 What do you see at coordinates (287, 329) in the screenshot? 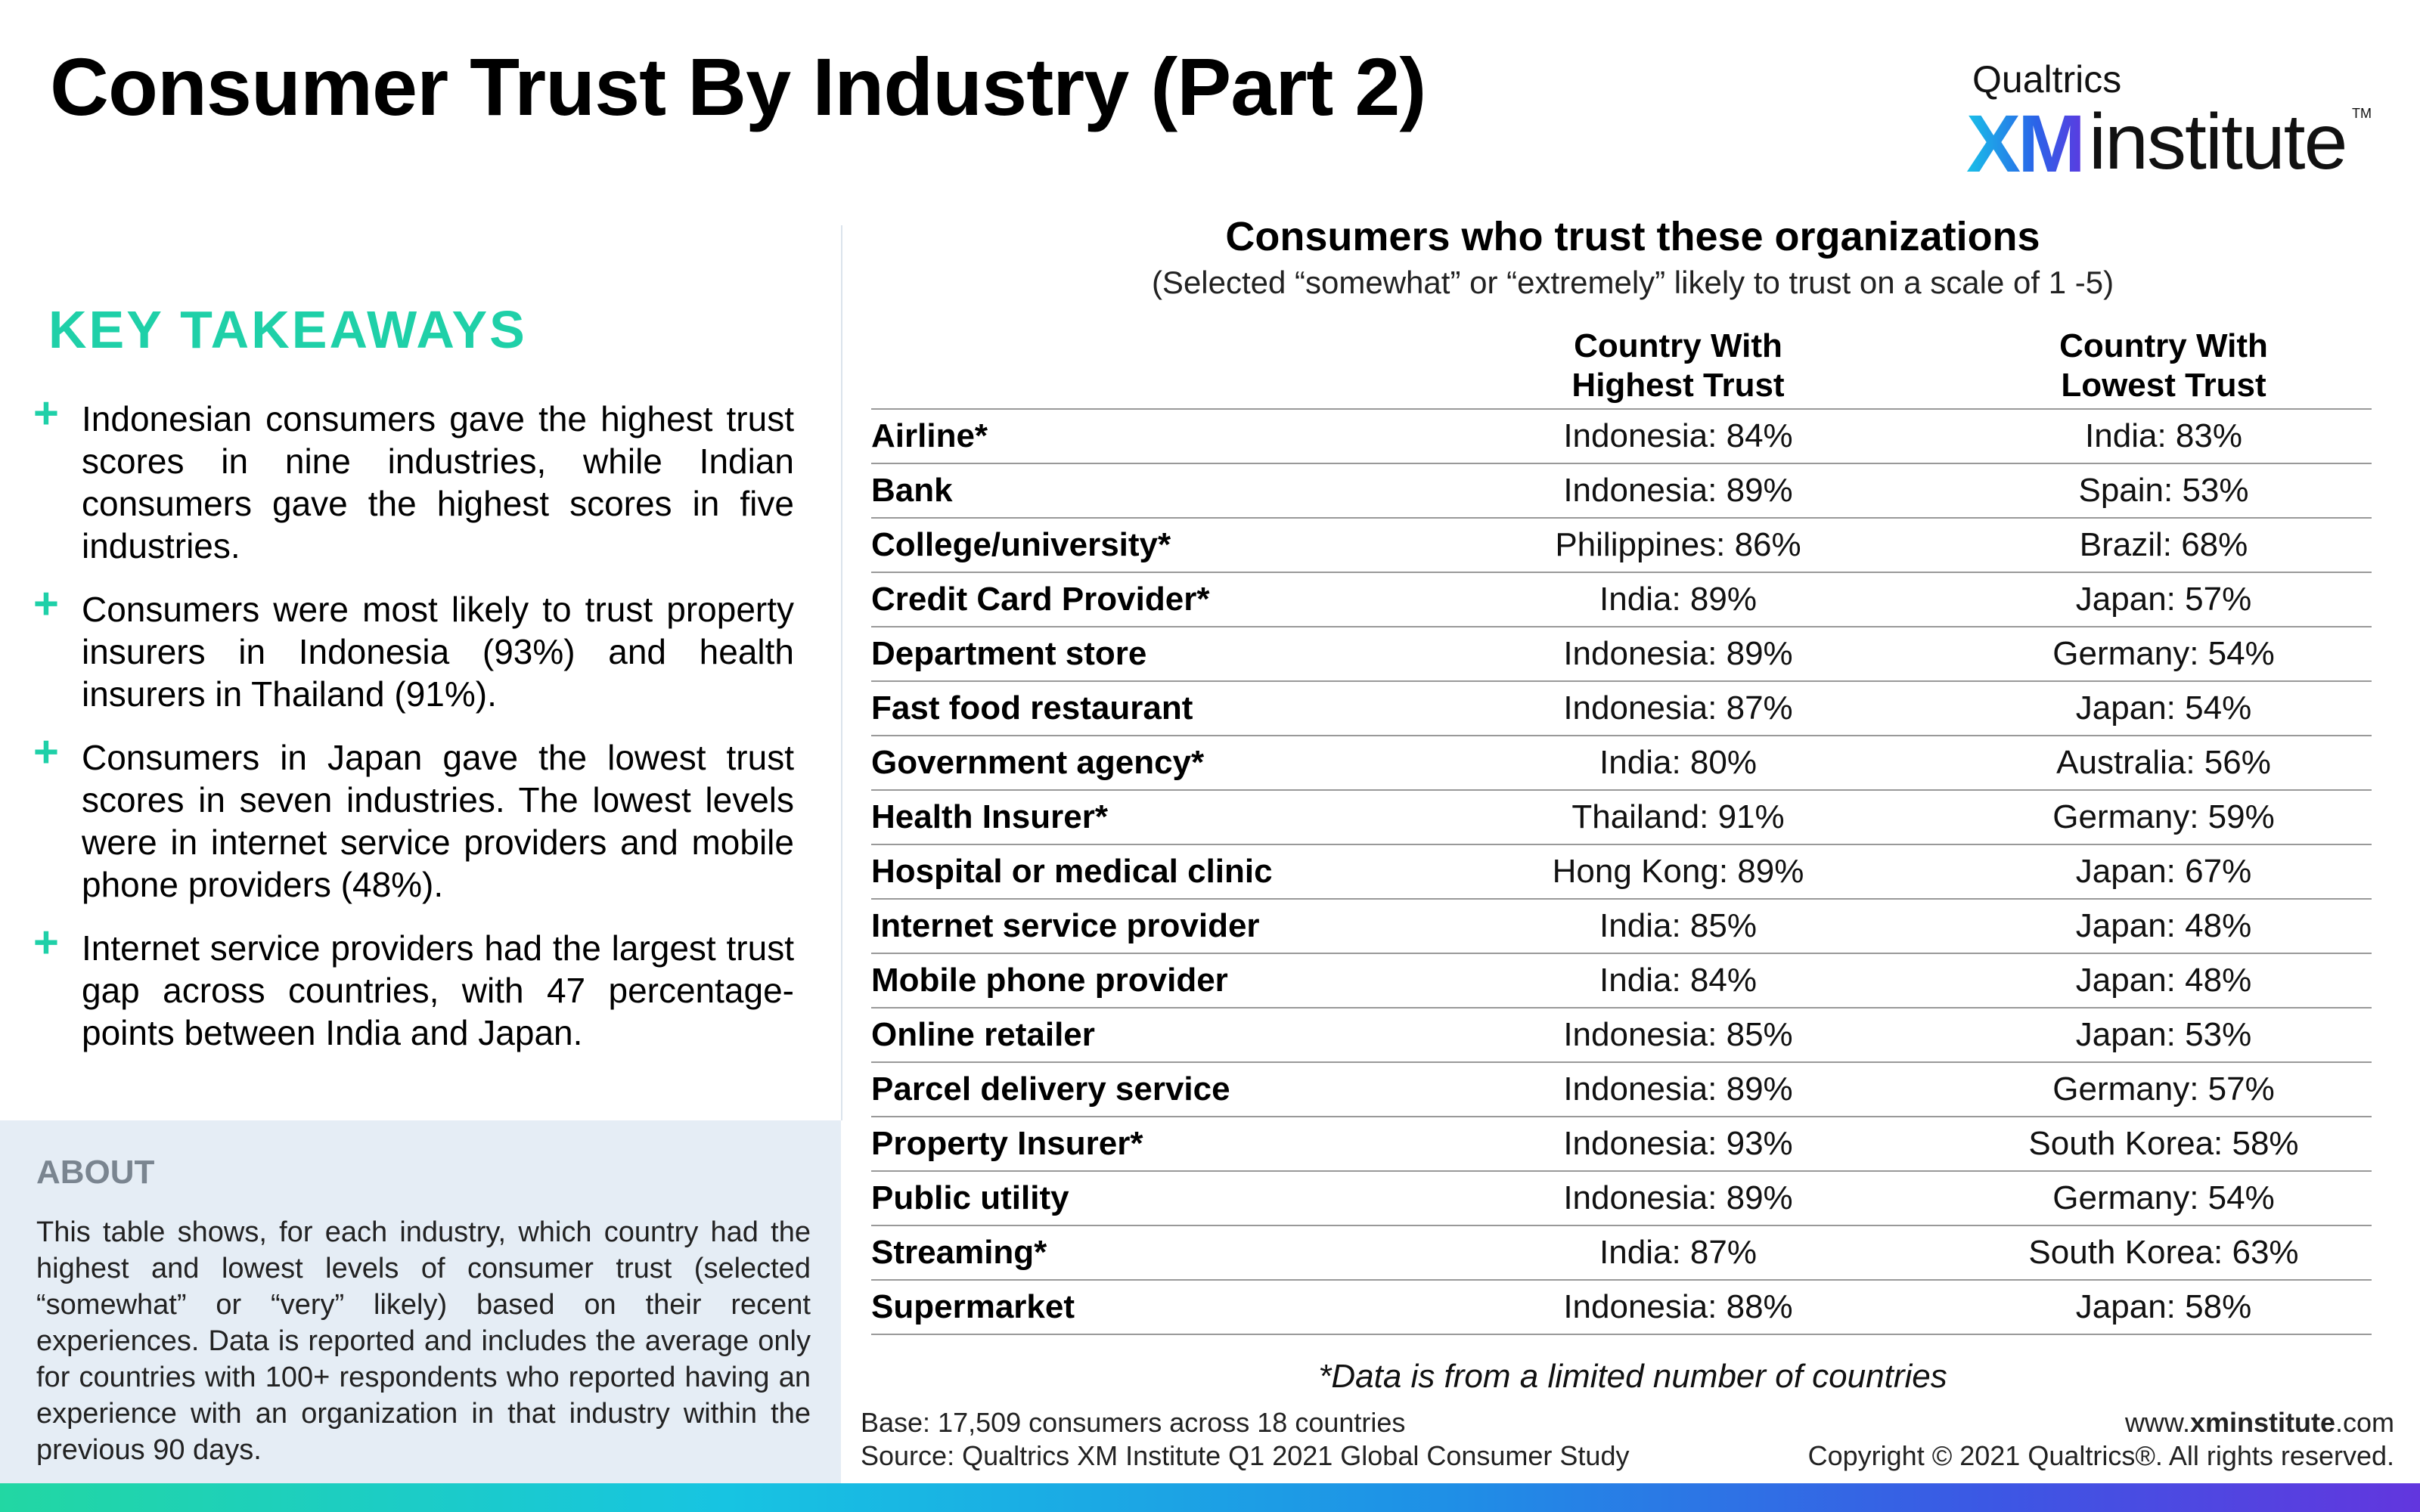
I see `key-takeaways-title: KEY TAKEAWAYS` at bounding box center [287, 329].